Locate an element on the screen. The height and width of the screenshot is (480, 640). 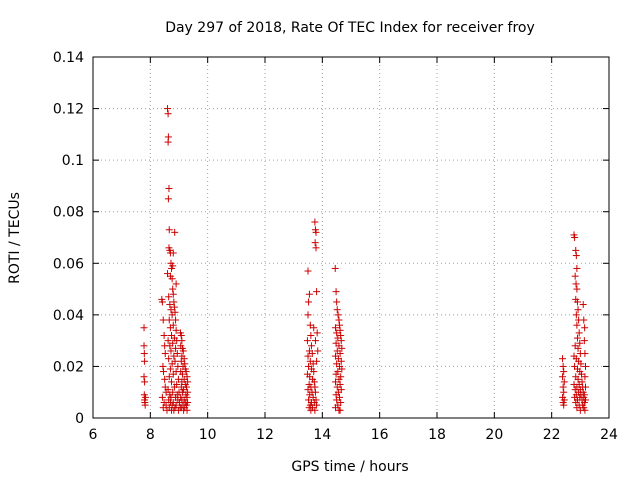
x-tick-label: 8 is located at coordinates (150, 435).